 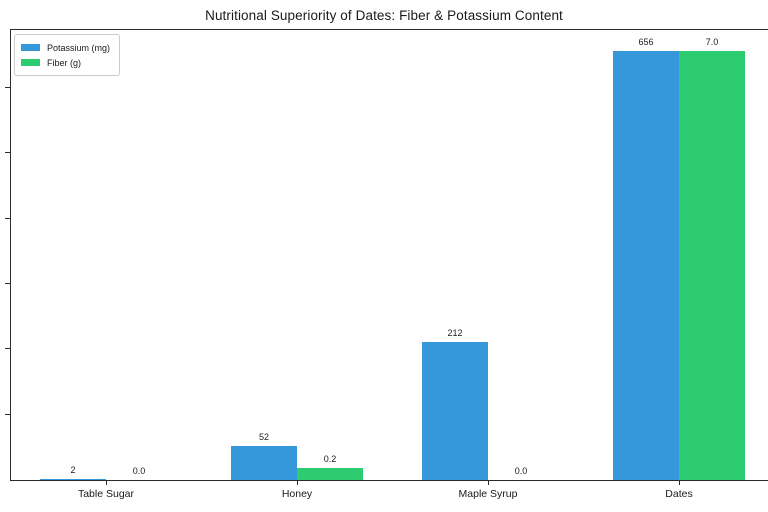 I want to click on potassium-bar-maple-syrup, so click(x=455, y=410).